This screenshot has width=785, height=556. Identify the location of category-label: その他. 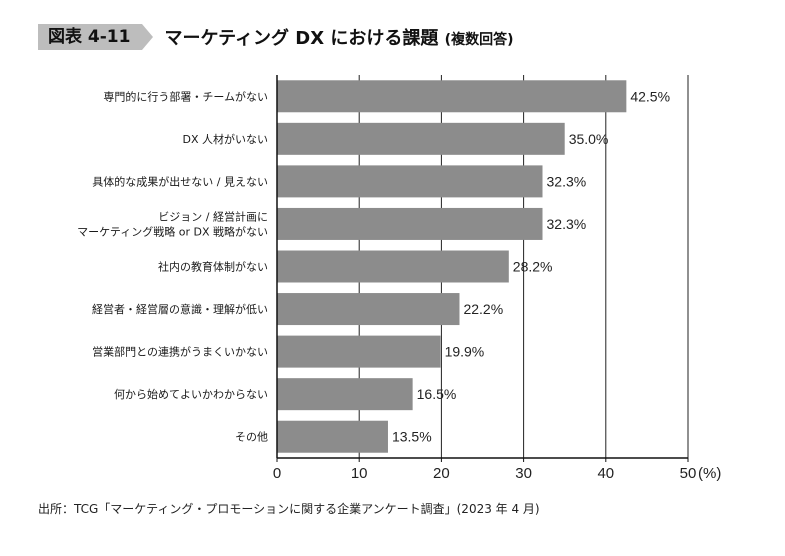
(251, 437).